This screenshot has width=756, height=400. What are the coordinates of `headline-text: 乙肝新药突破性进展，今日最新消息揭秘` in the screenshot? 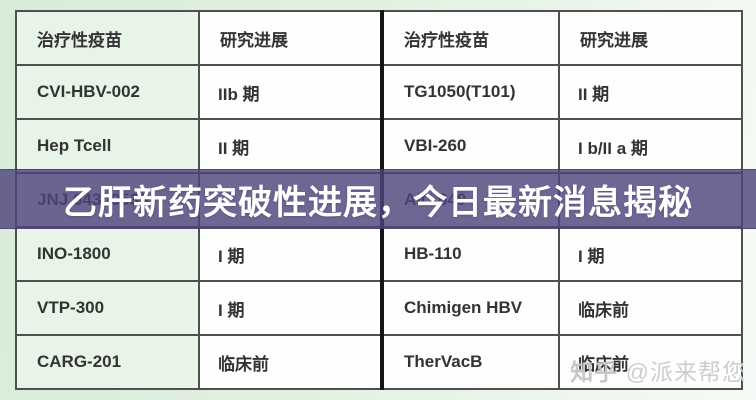 It's located at (378, 202).